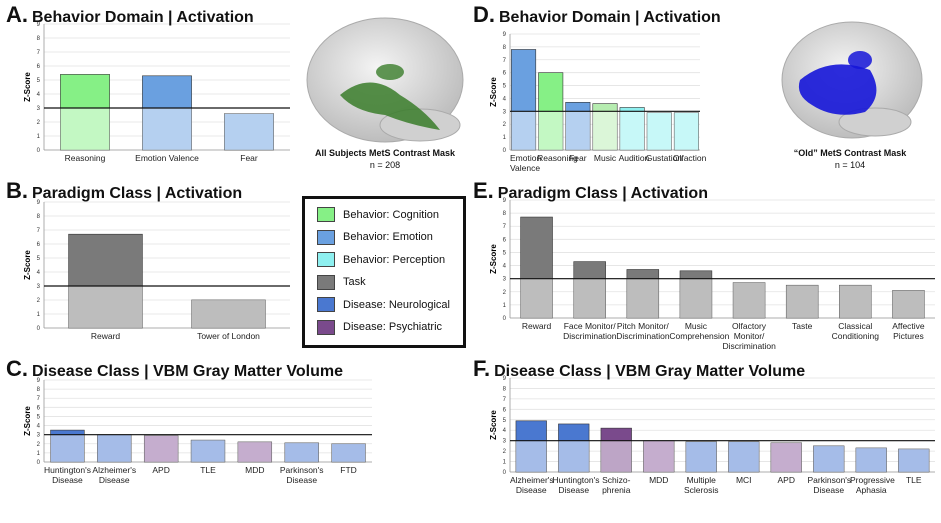 This screenshot has height=523, width=941. Describe the element at coordinates (536, 326) in the screenshot. I see `x-tick-label: Reward` at that location.